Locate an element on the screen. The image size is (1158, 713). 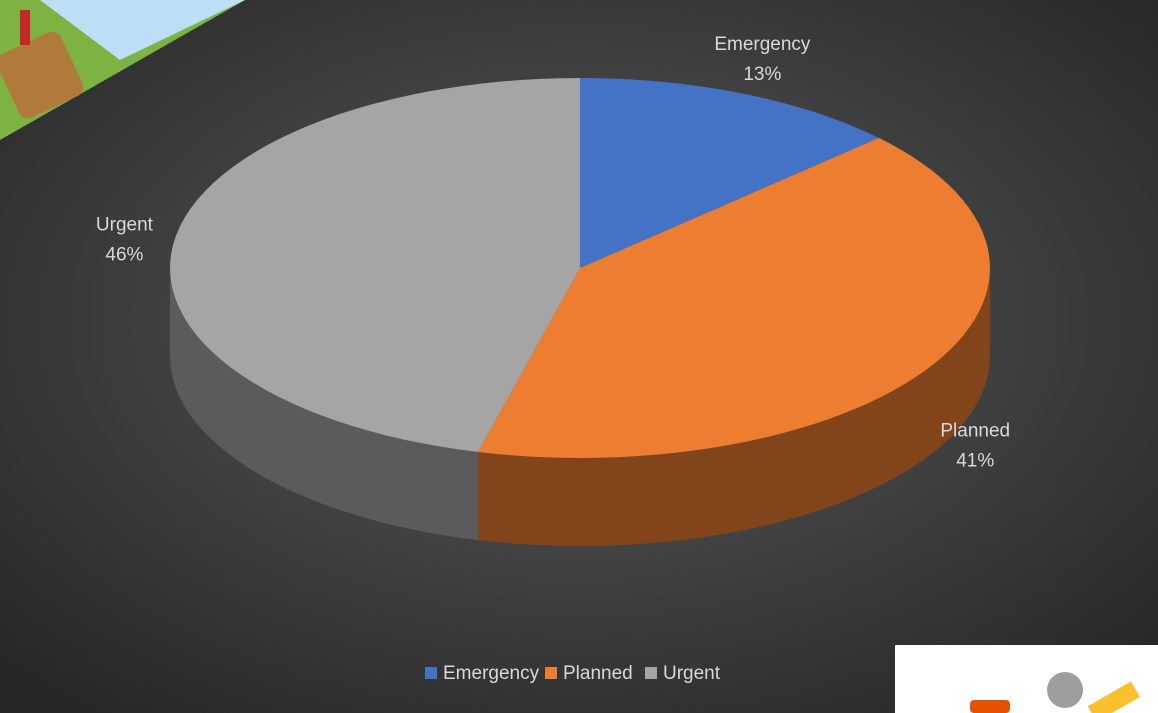
slice is located at coordinates (729, 173).